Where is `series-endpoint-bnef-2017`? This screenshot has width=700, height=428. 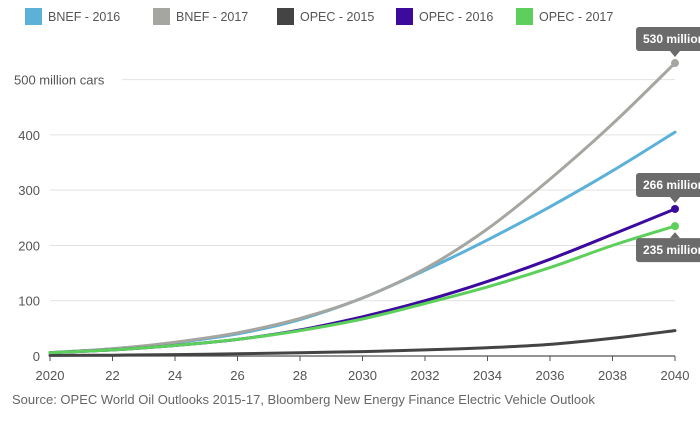 series-endpoint-bnef-2017 is located at coordinates (675, 63).